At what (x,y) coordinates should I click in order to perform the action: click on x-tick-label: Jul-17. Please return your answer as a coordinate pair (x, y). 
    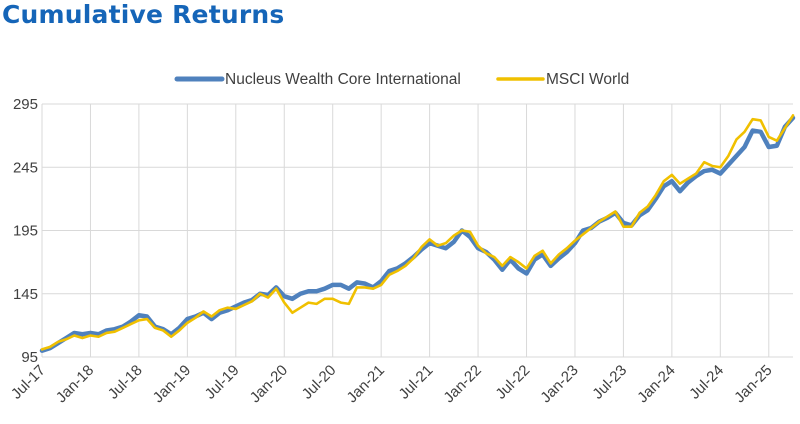
    Looking at the image, I should click on (28, 382).